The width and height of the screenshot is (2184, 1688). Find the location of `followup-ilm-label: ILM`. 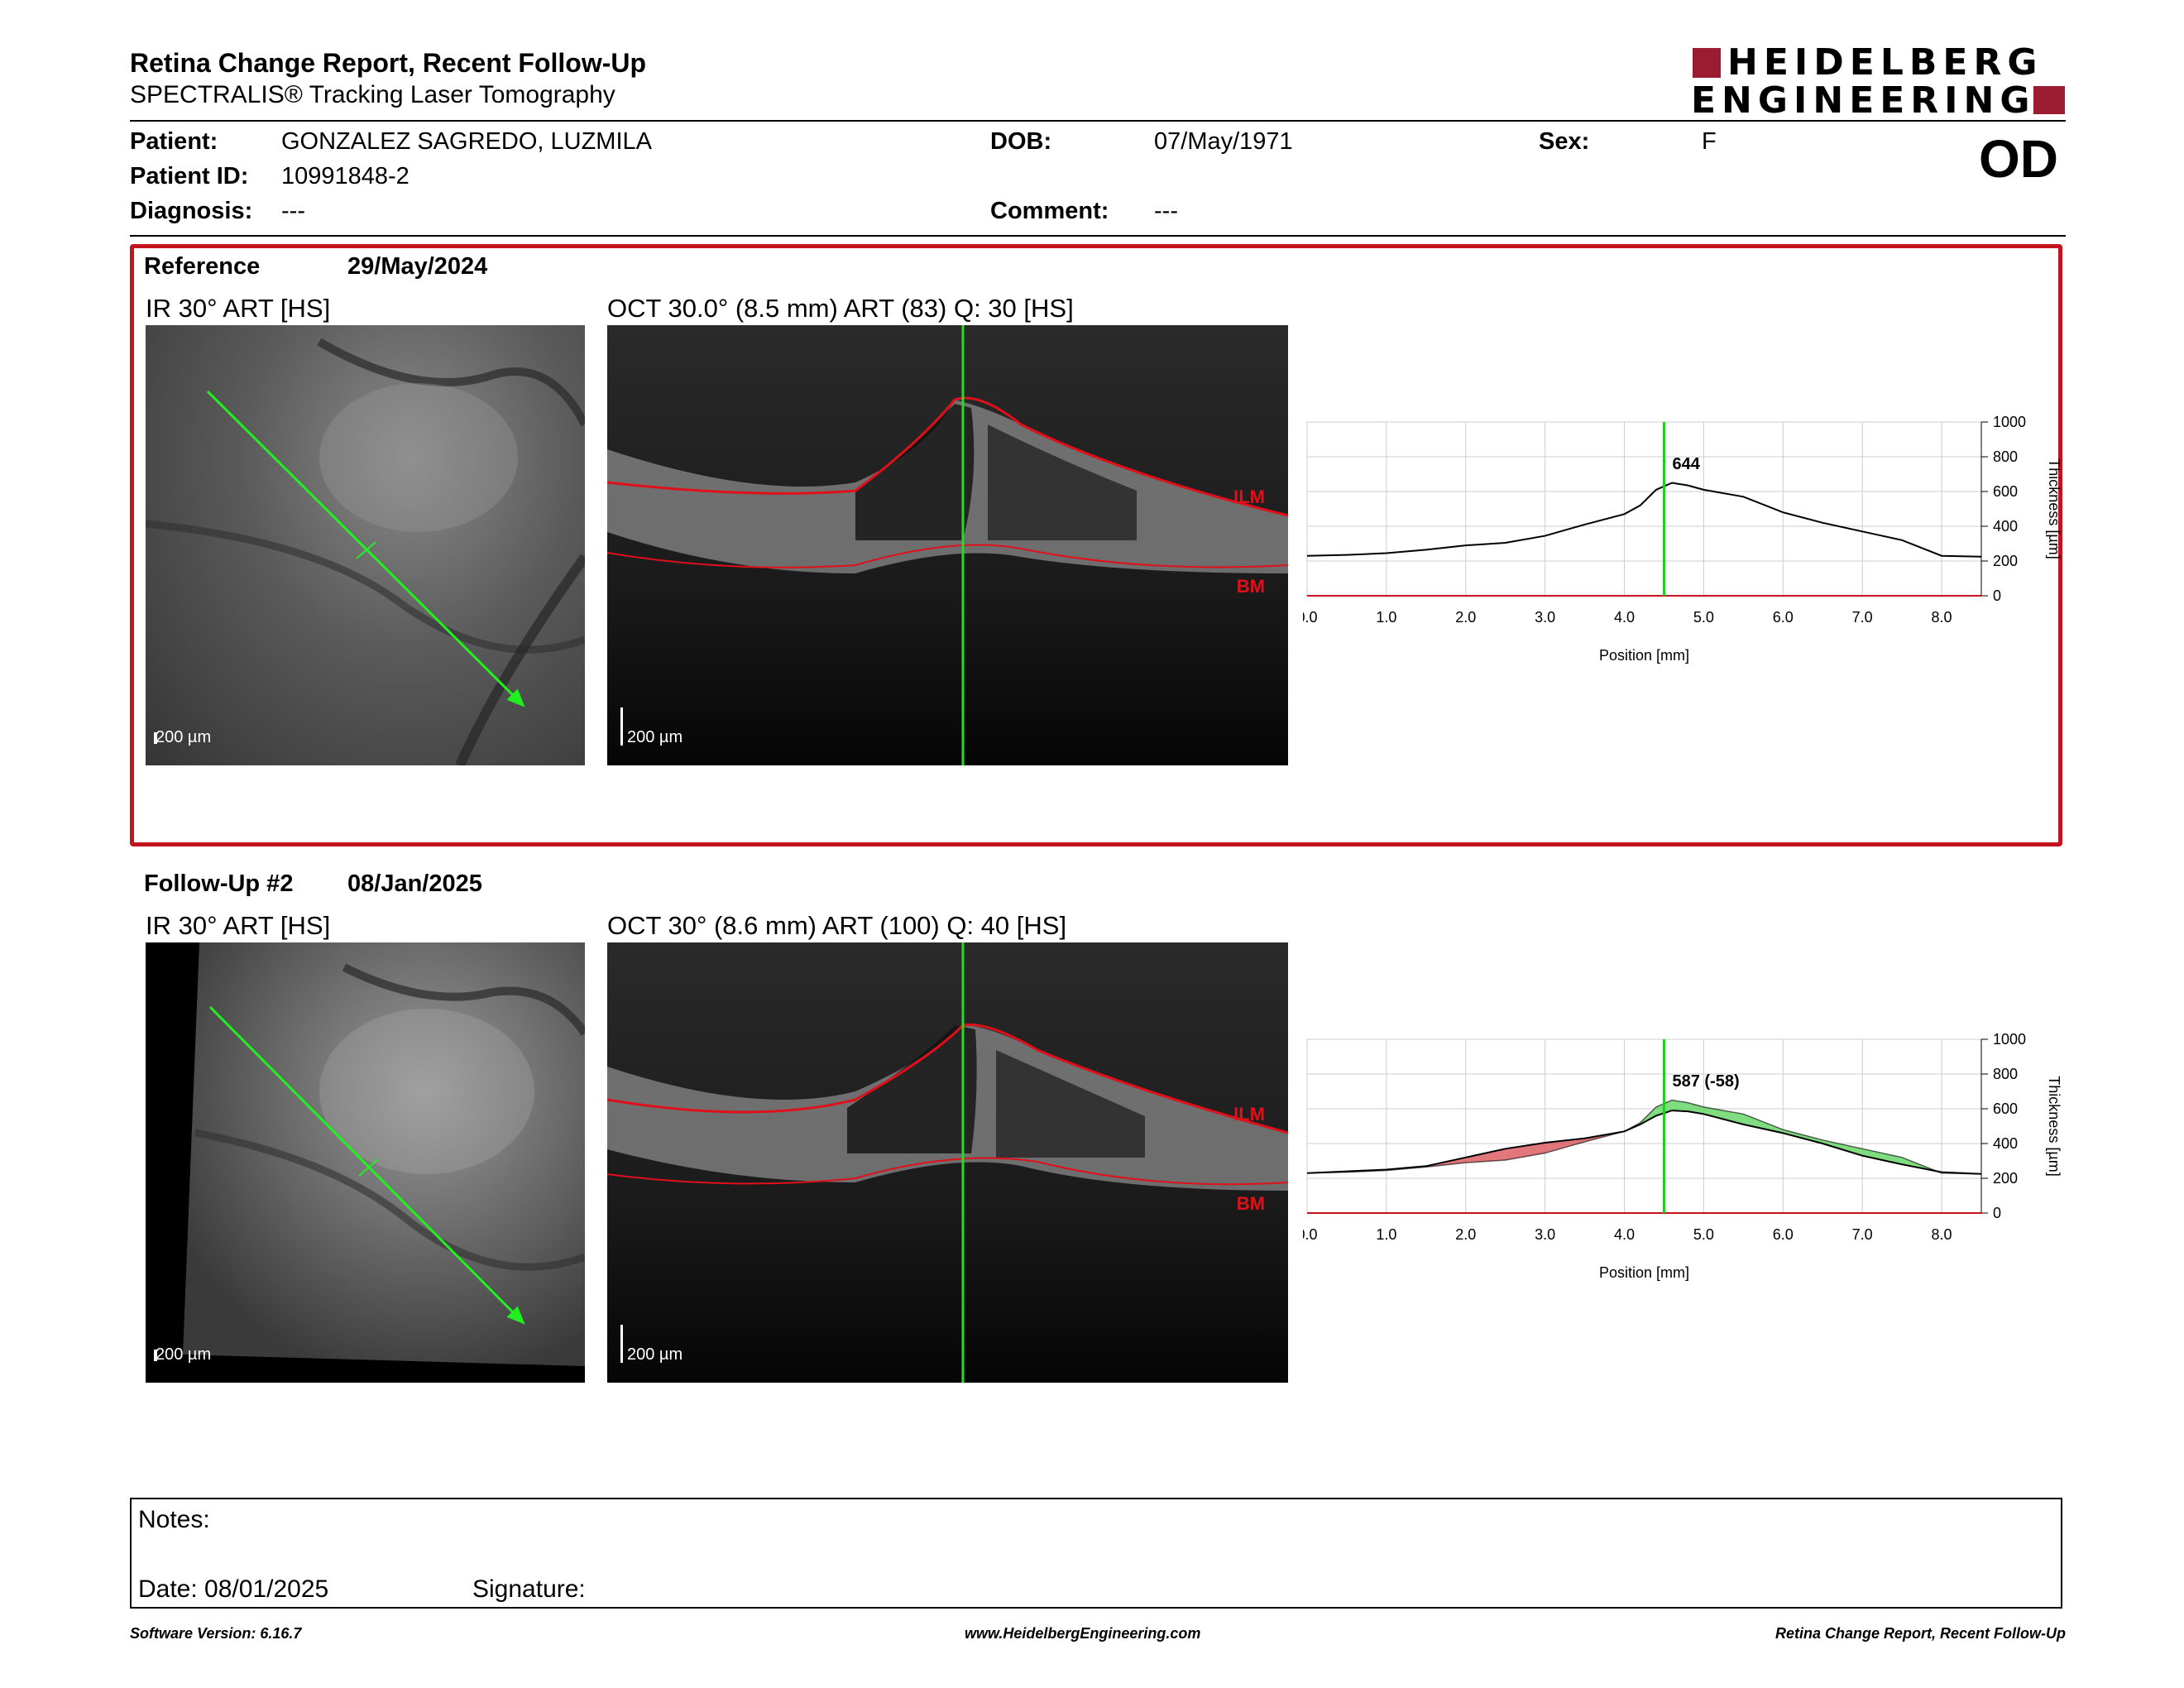

followup-ilm-label: ILM is located at coordinates (1249, 1114).